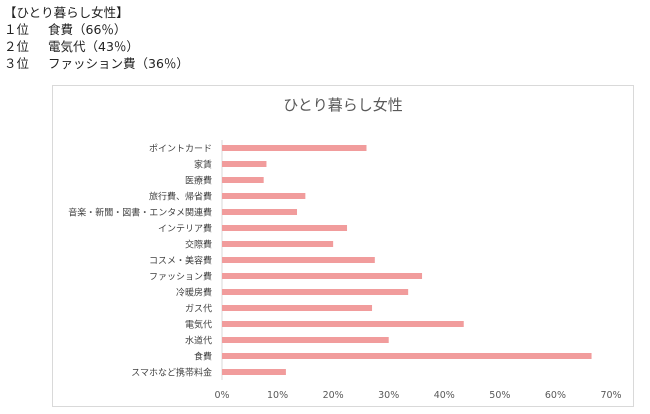  What do you see at coordinates (198, 245) in the screenshot?
I see `category-label: 交際費` at bounding box center [198, 245].